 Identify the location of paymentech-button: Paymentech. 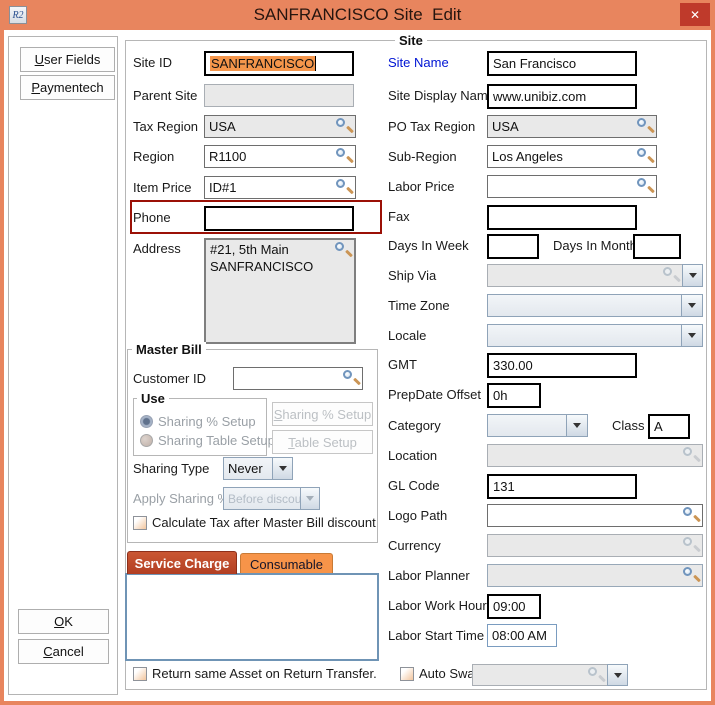
(67, 87).